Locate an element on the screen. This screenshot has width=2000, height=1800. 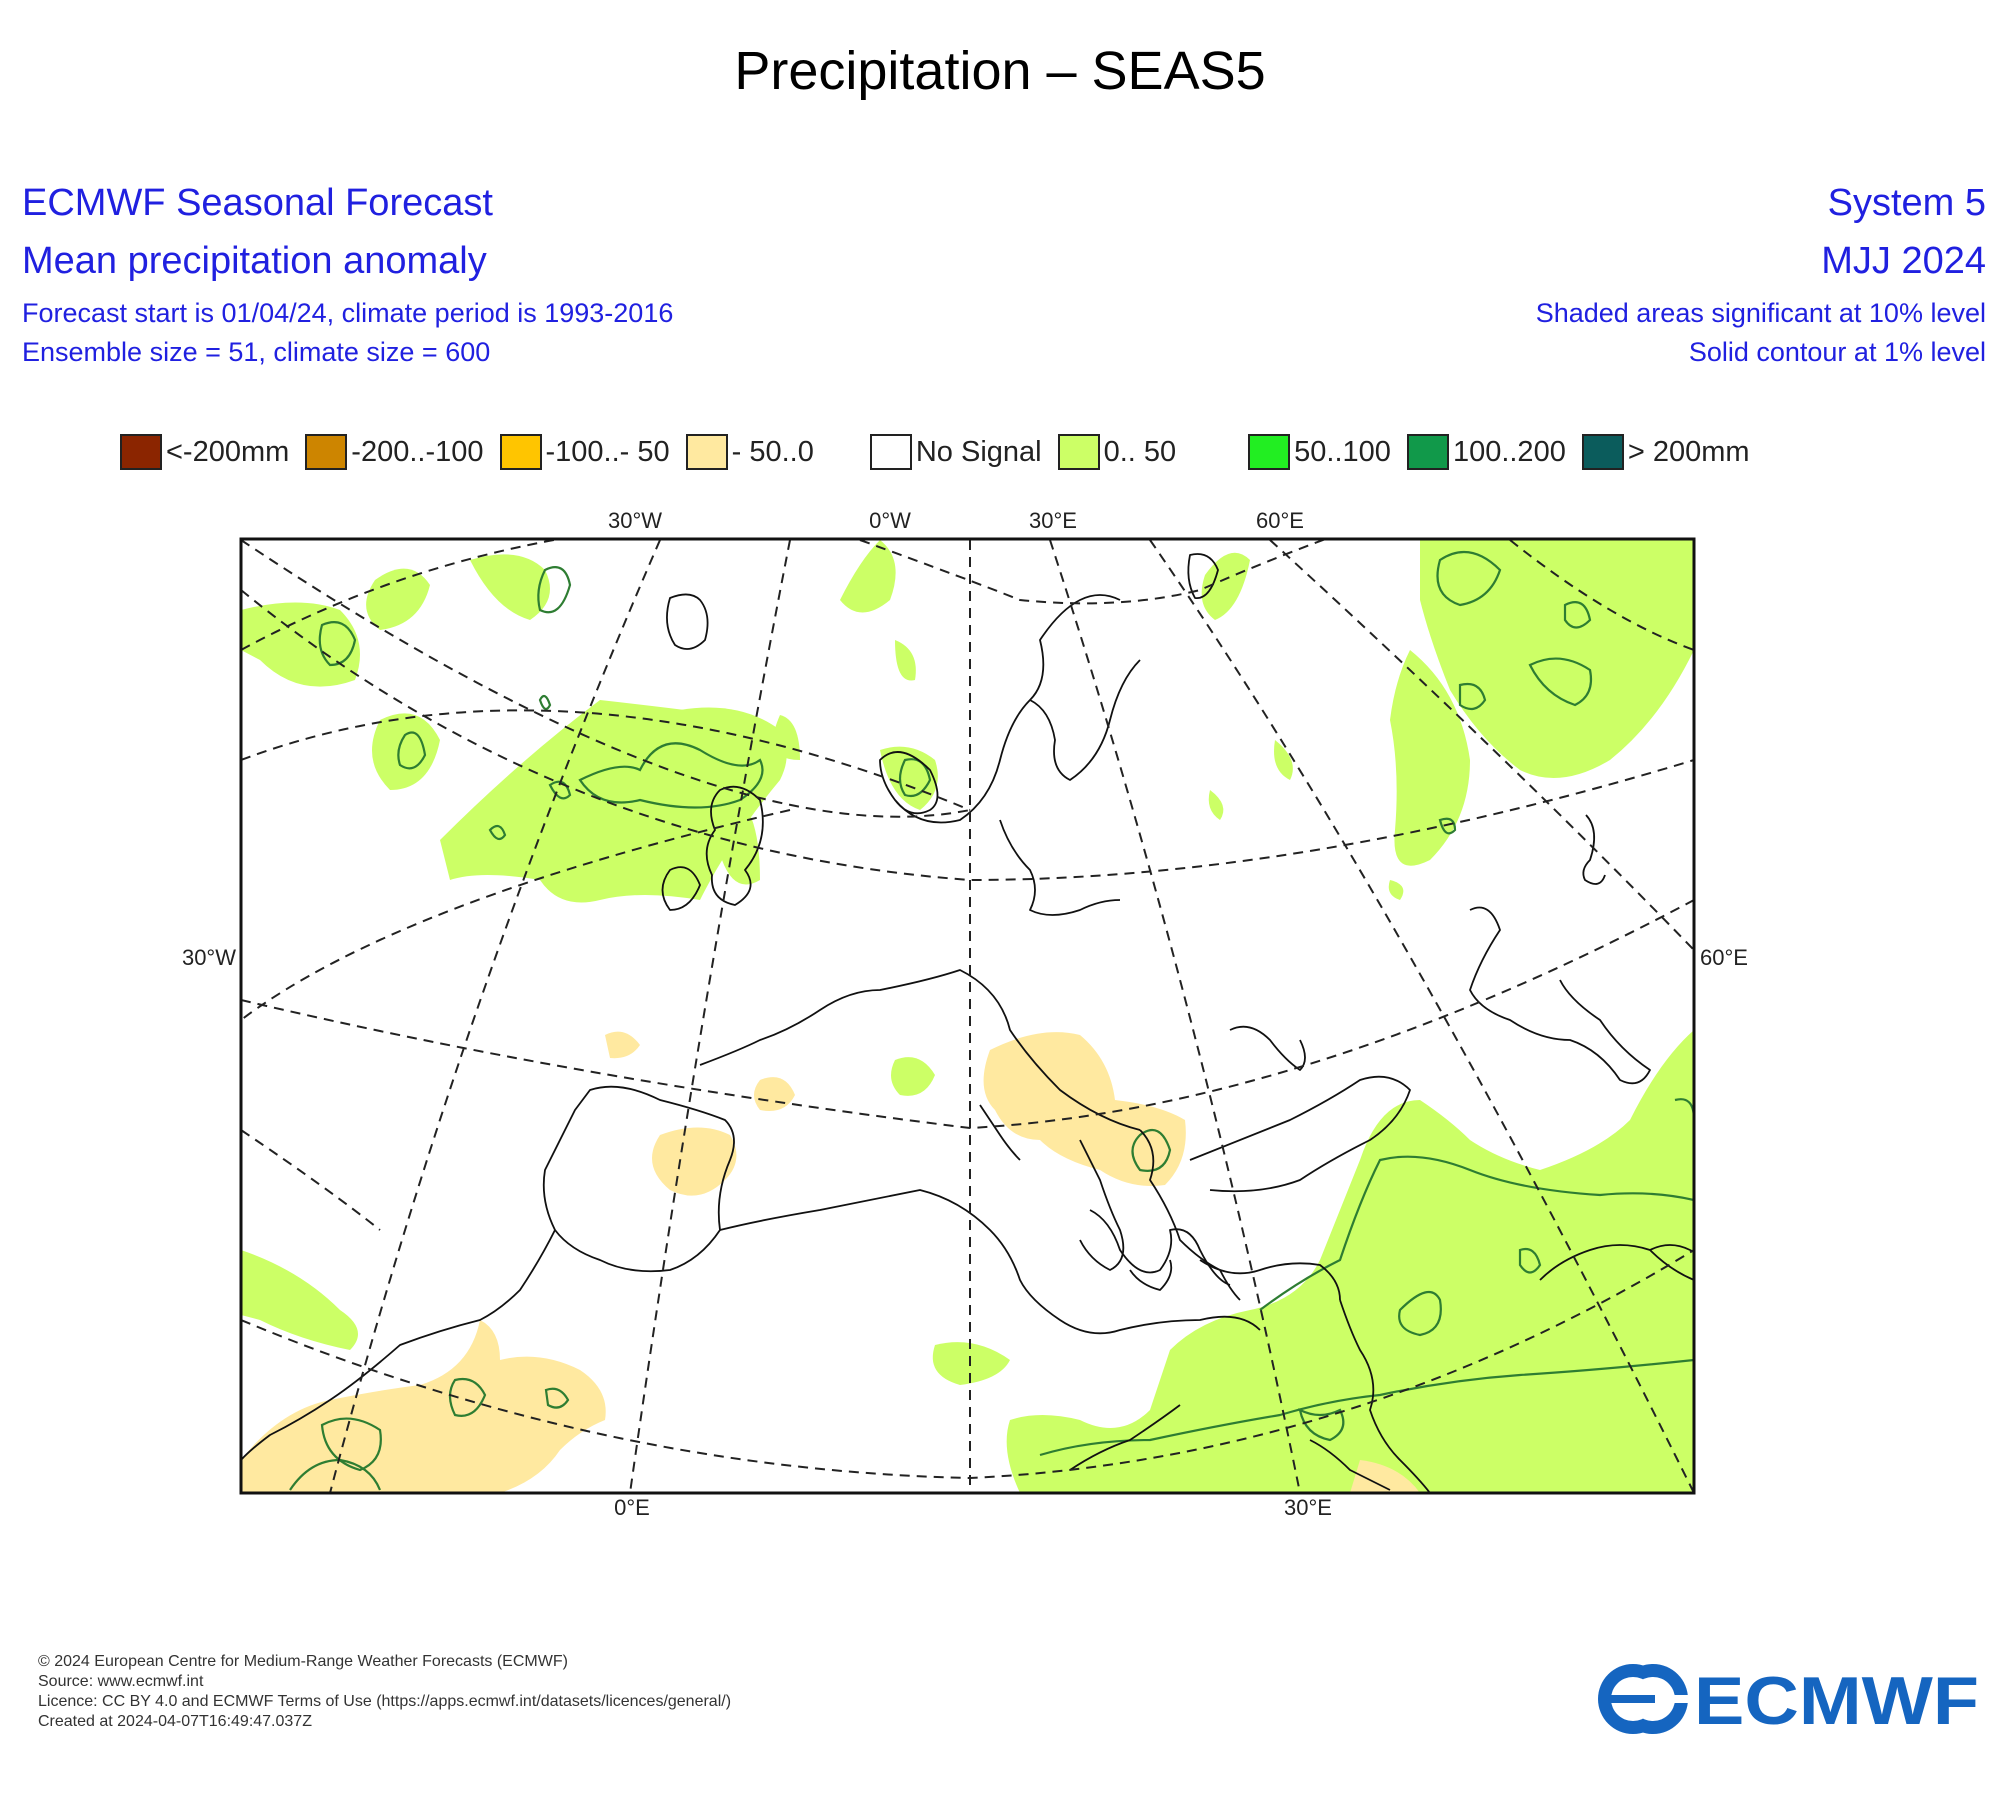
legend-item: 100..200 is located at coordinates (1486, 452).